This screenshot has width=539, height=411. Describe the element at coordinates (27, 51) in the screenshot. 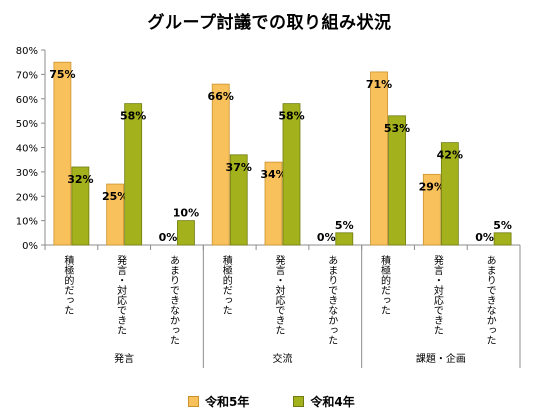

I see `y-tick-label: 80%` at that location.